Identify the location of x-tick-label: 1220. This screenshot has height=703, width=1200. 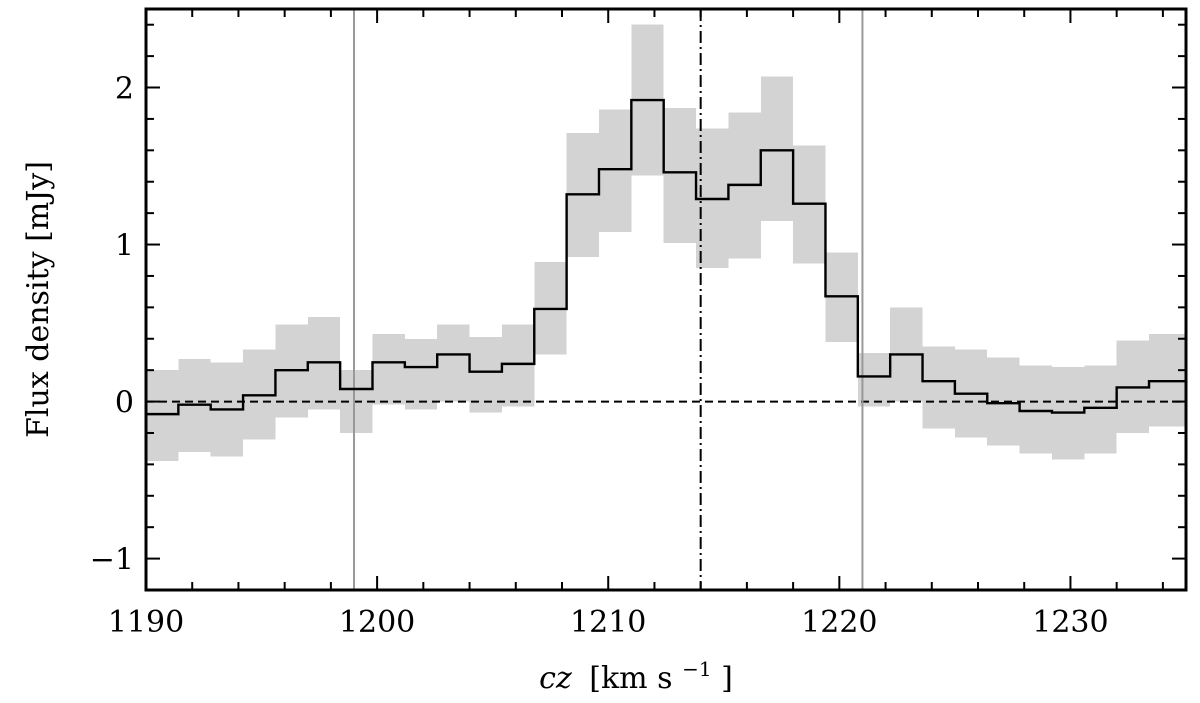
(839, 622).